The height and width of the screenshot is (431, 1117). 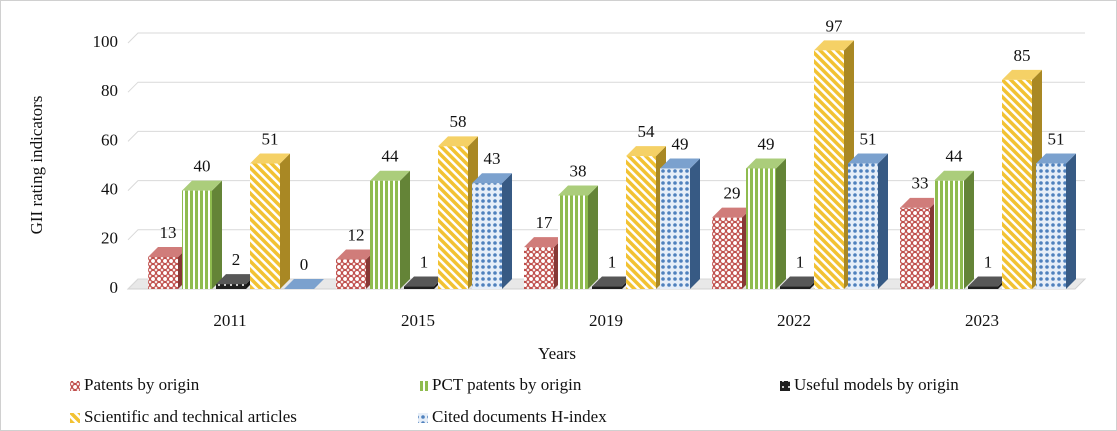 I want to click on y-tick-label: 80, so click(x=109, y=90).